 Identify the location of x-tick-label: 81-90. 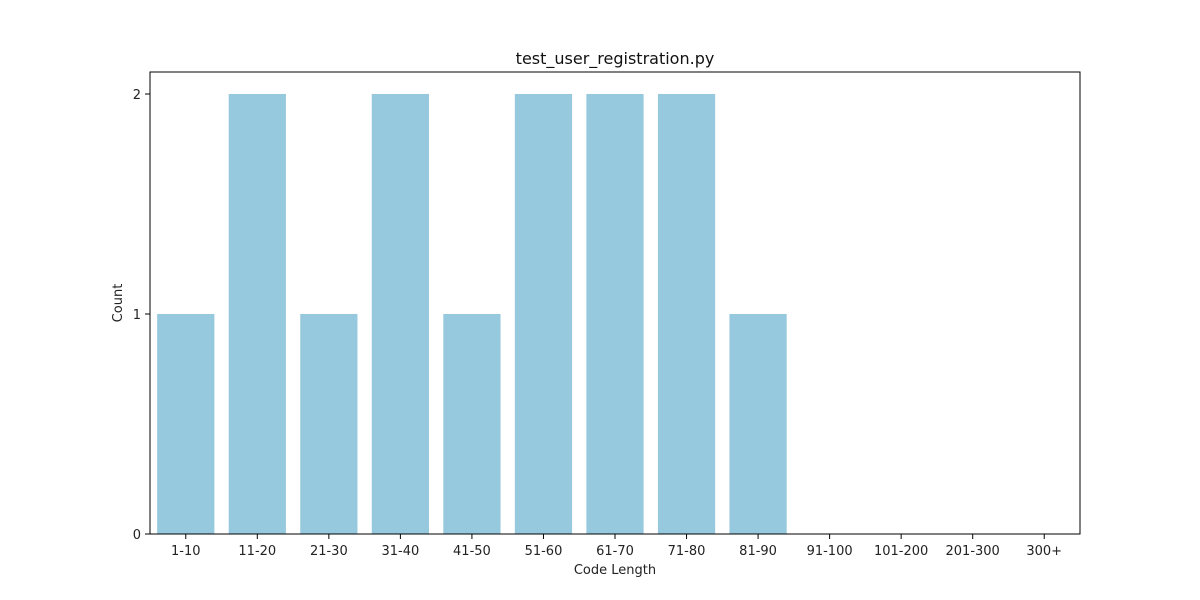
(758, 551).